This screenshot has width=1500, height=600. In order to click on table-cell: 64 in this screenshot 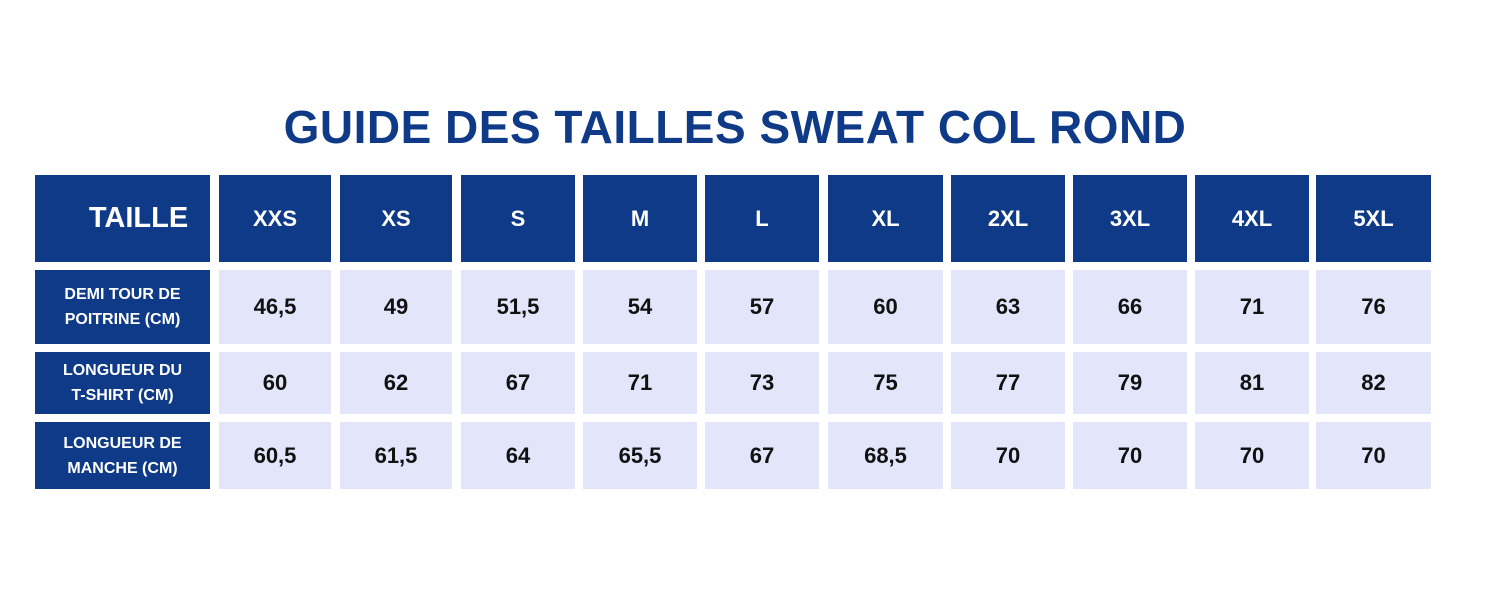, I will do `click(518, 455)`.